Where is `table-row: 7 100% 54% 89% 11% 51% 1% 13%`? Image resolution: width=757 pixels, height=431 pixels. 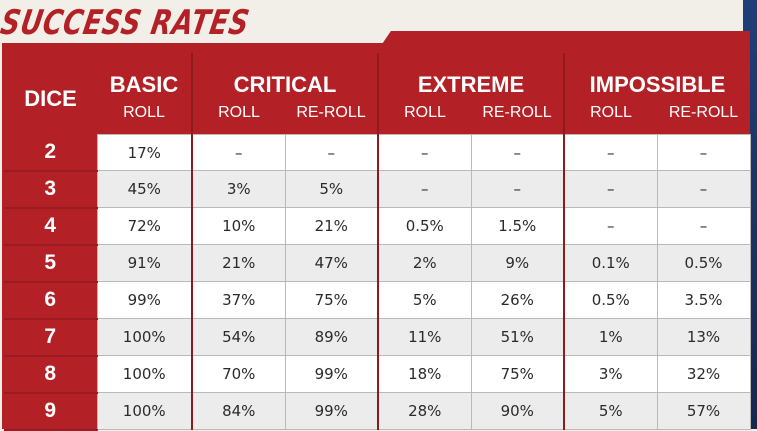 table-row: 7 100% 54% 89% 11% 51% 1% 13% is located at coordinates (377, 337).